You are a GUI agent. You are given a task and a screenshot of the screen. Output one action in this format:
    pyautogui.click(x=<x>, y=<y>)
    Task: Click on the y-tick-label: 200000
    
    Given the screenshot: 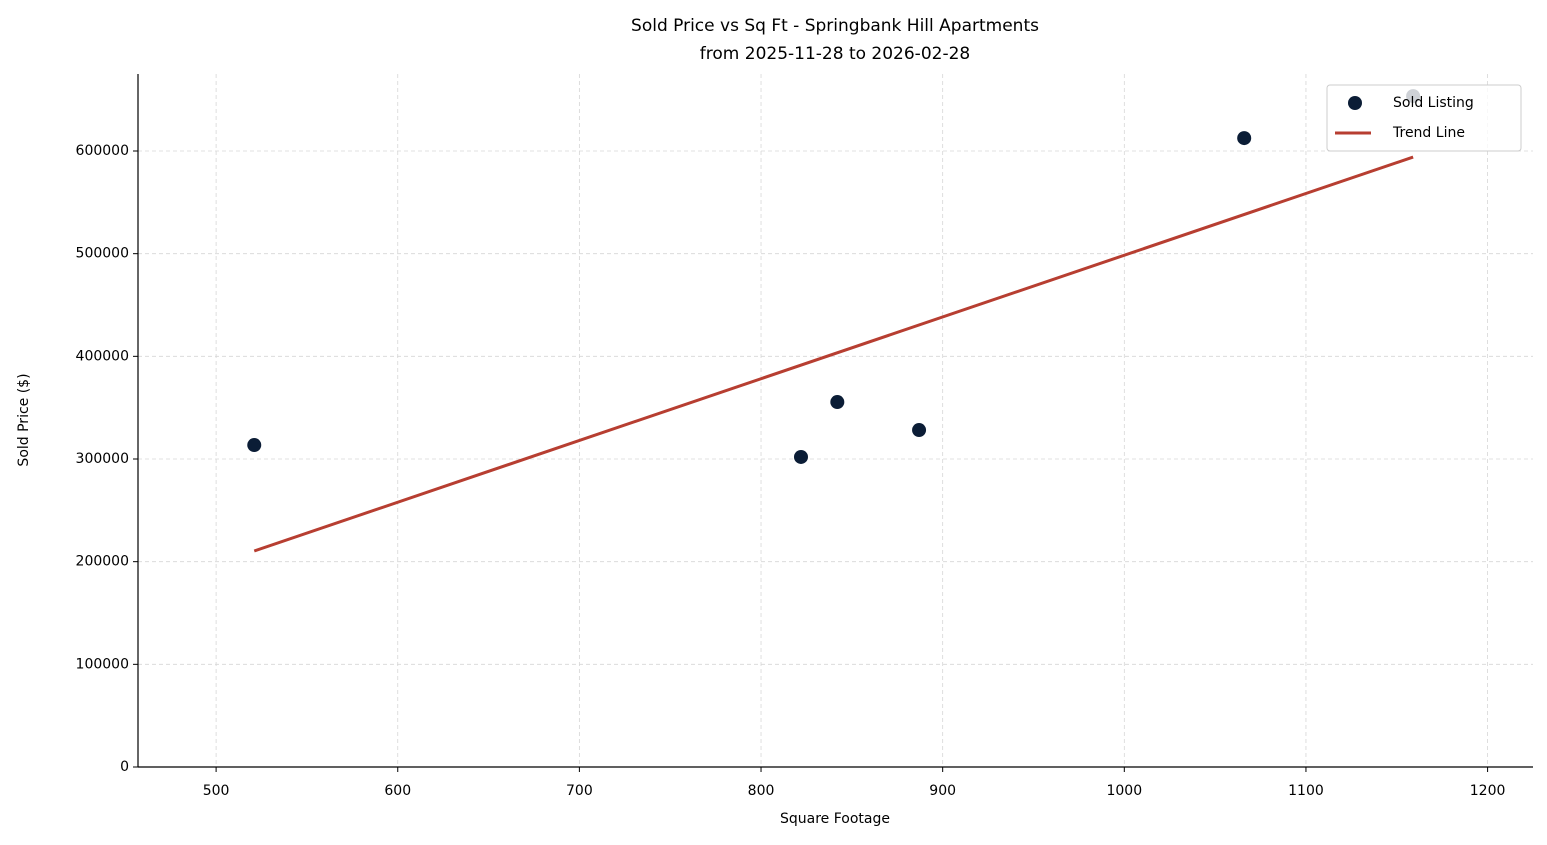 What is the action you would take?
    pyautogui.click(x=102, y=562)
    